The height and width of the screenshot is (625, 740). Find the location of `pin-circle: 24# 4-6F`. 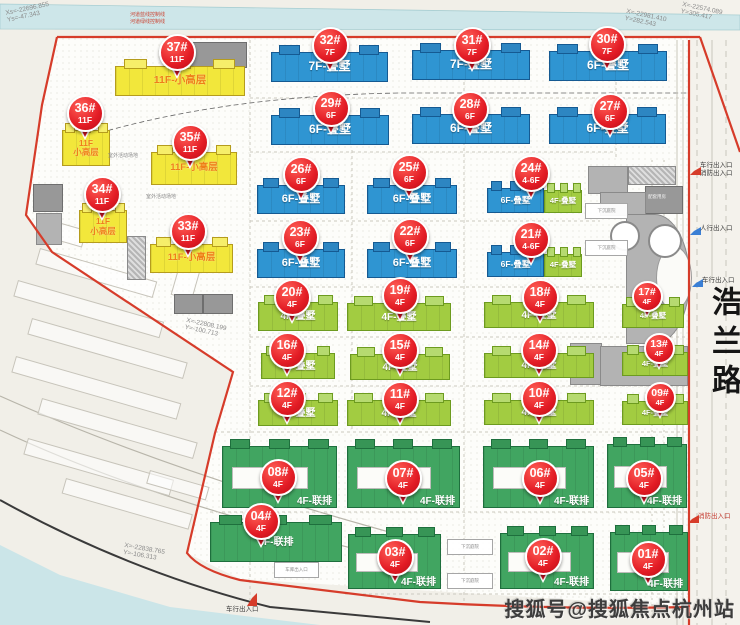

pin-circle: 24# 4-6F is located at coordinates (531, 173).